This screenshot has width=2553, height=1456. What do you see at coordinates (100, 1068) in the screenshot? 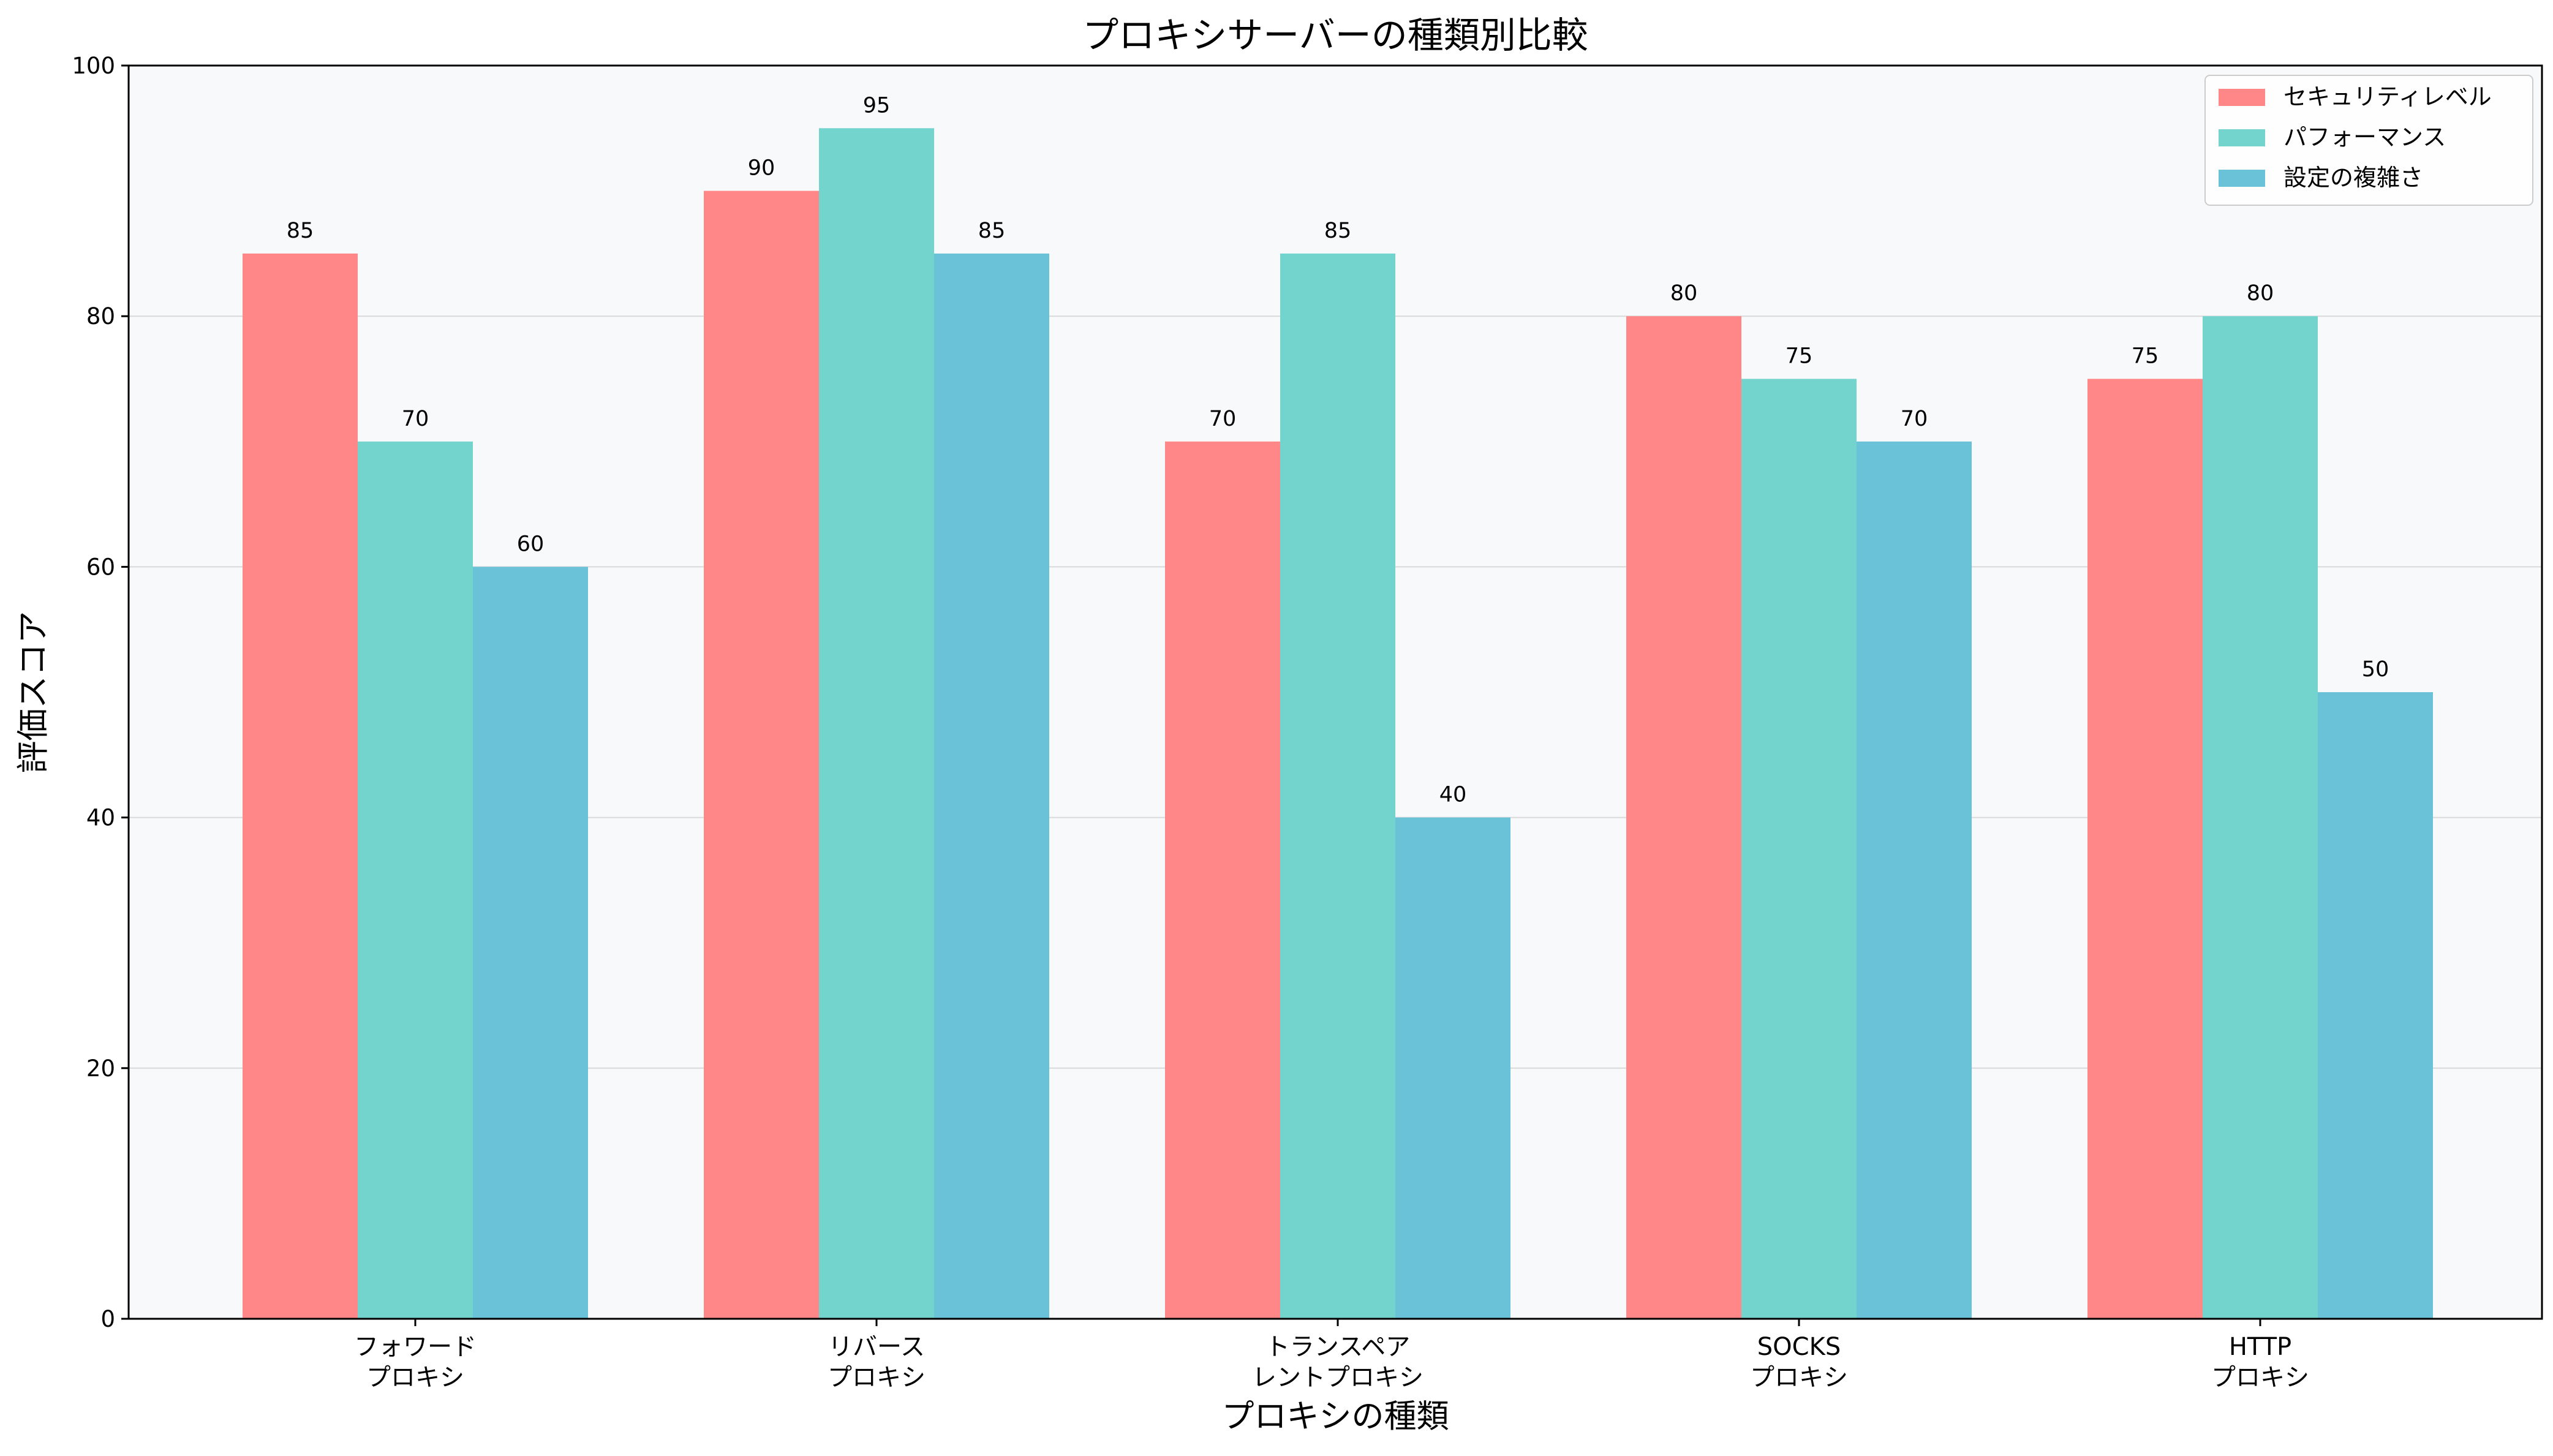
I see `y-tick-label: 20` at bounding box center [100, 1068].